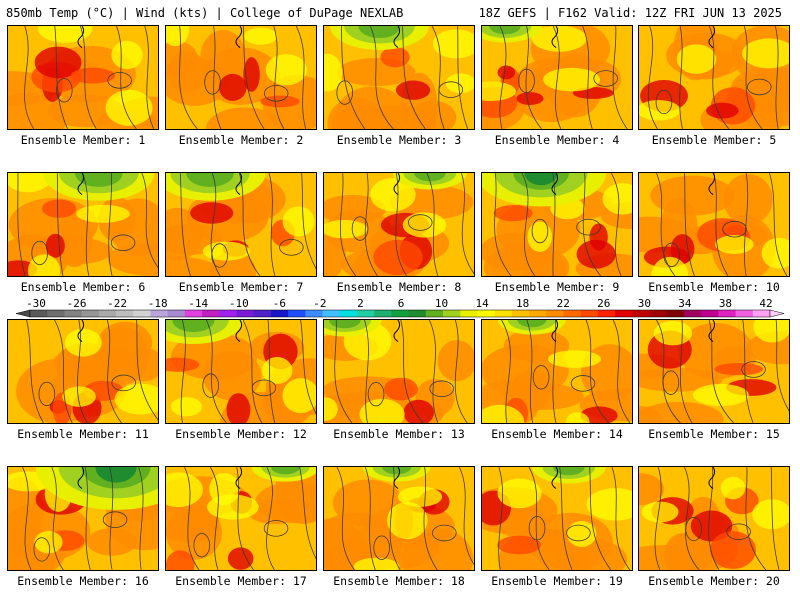  What do you see at coordinates (279, 303) in the screenshot?
I see `colorbar-tick-label: -6` at bounding box center [279, 303].